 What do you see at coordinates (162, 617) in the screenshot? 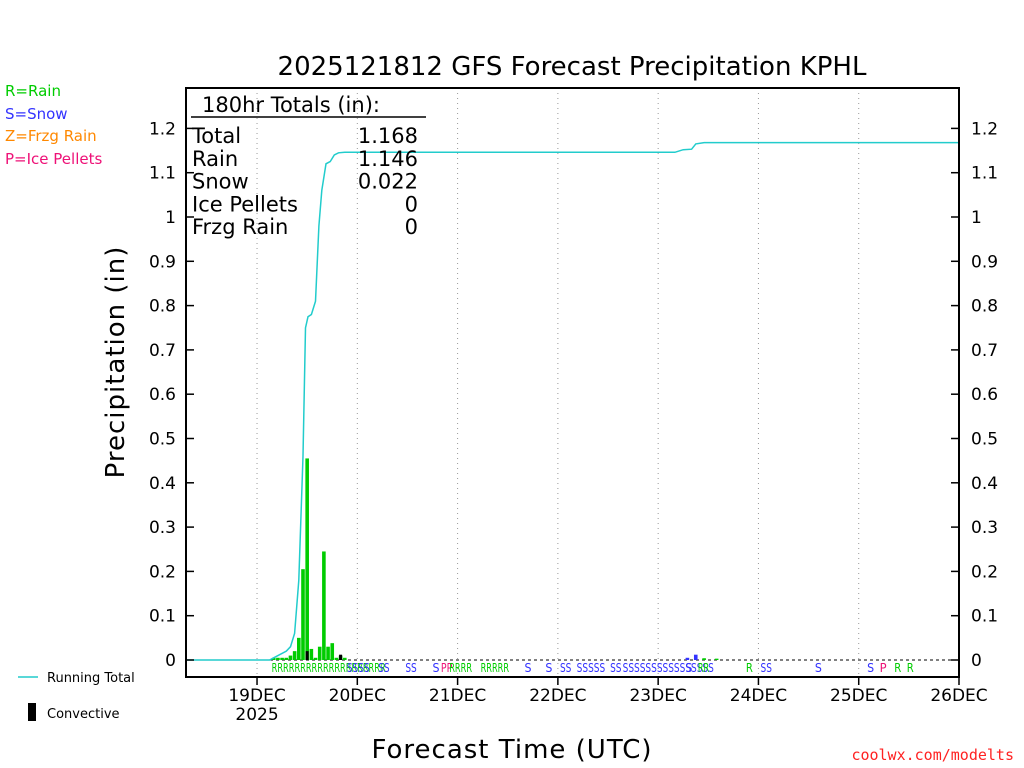
I see `y-tick-label-left: 0.1` at bounding box center [162, 617].